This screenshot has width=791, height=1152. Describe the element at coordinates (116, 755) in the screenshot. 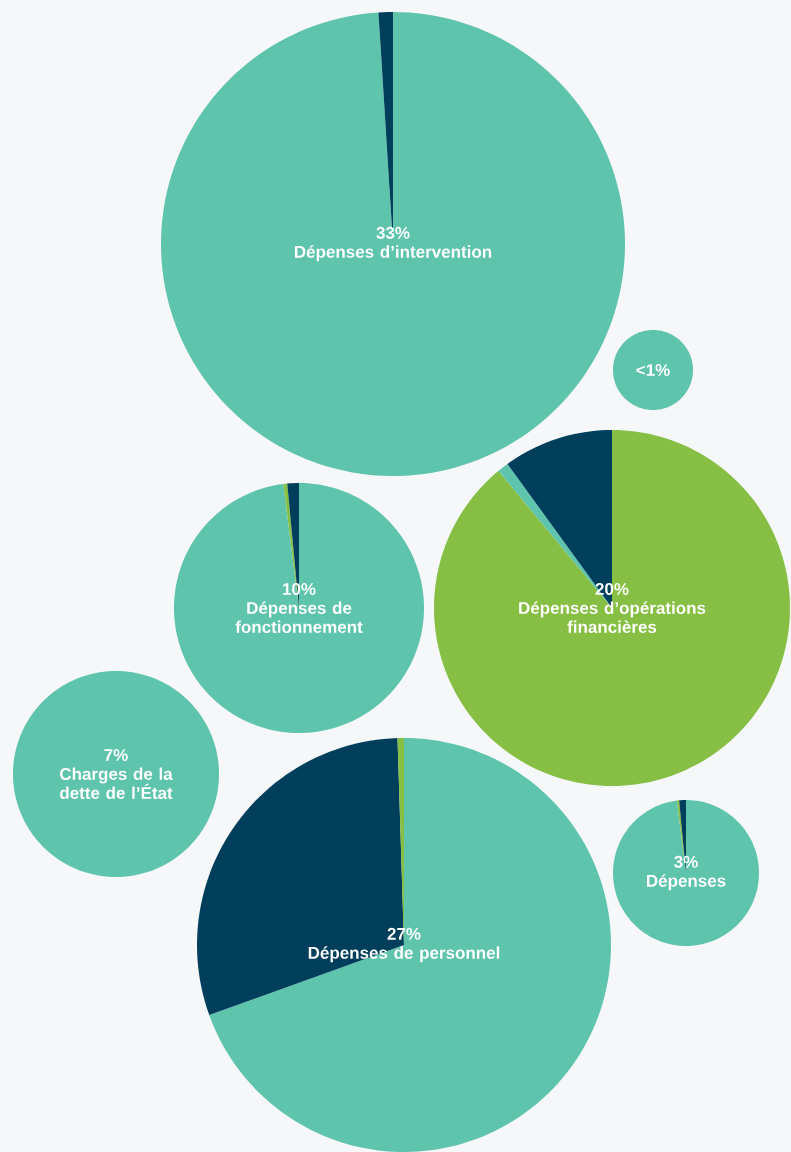

I see `text: 7%` at that location.